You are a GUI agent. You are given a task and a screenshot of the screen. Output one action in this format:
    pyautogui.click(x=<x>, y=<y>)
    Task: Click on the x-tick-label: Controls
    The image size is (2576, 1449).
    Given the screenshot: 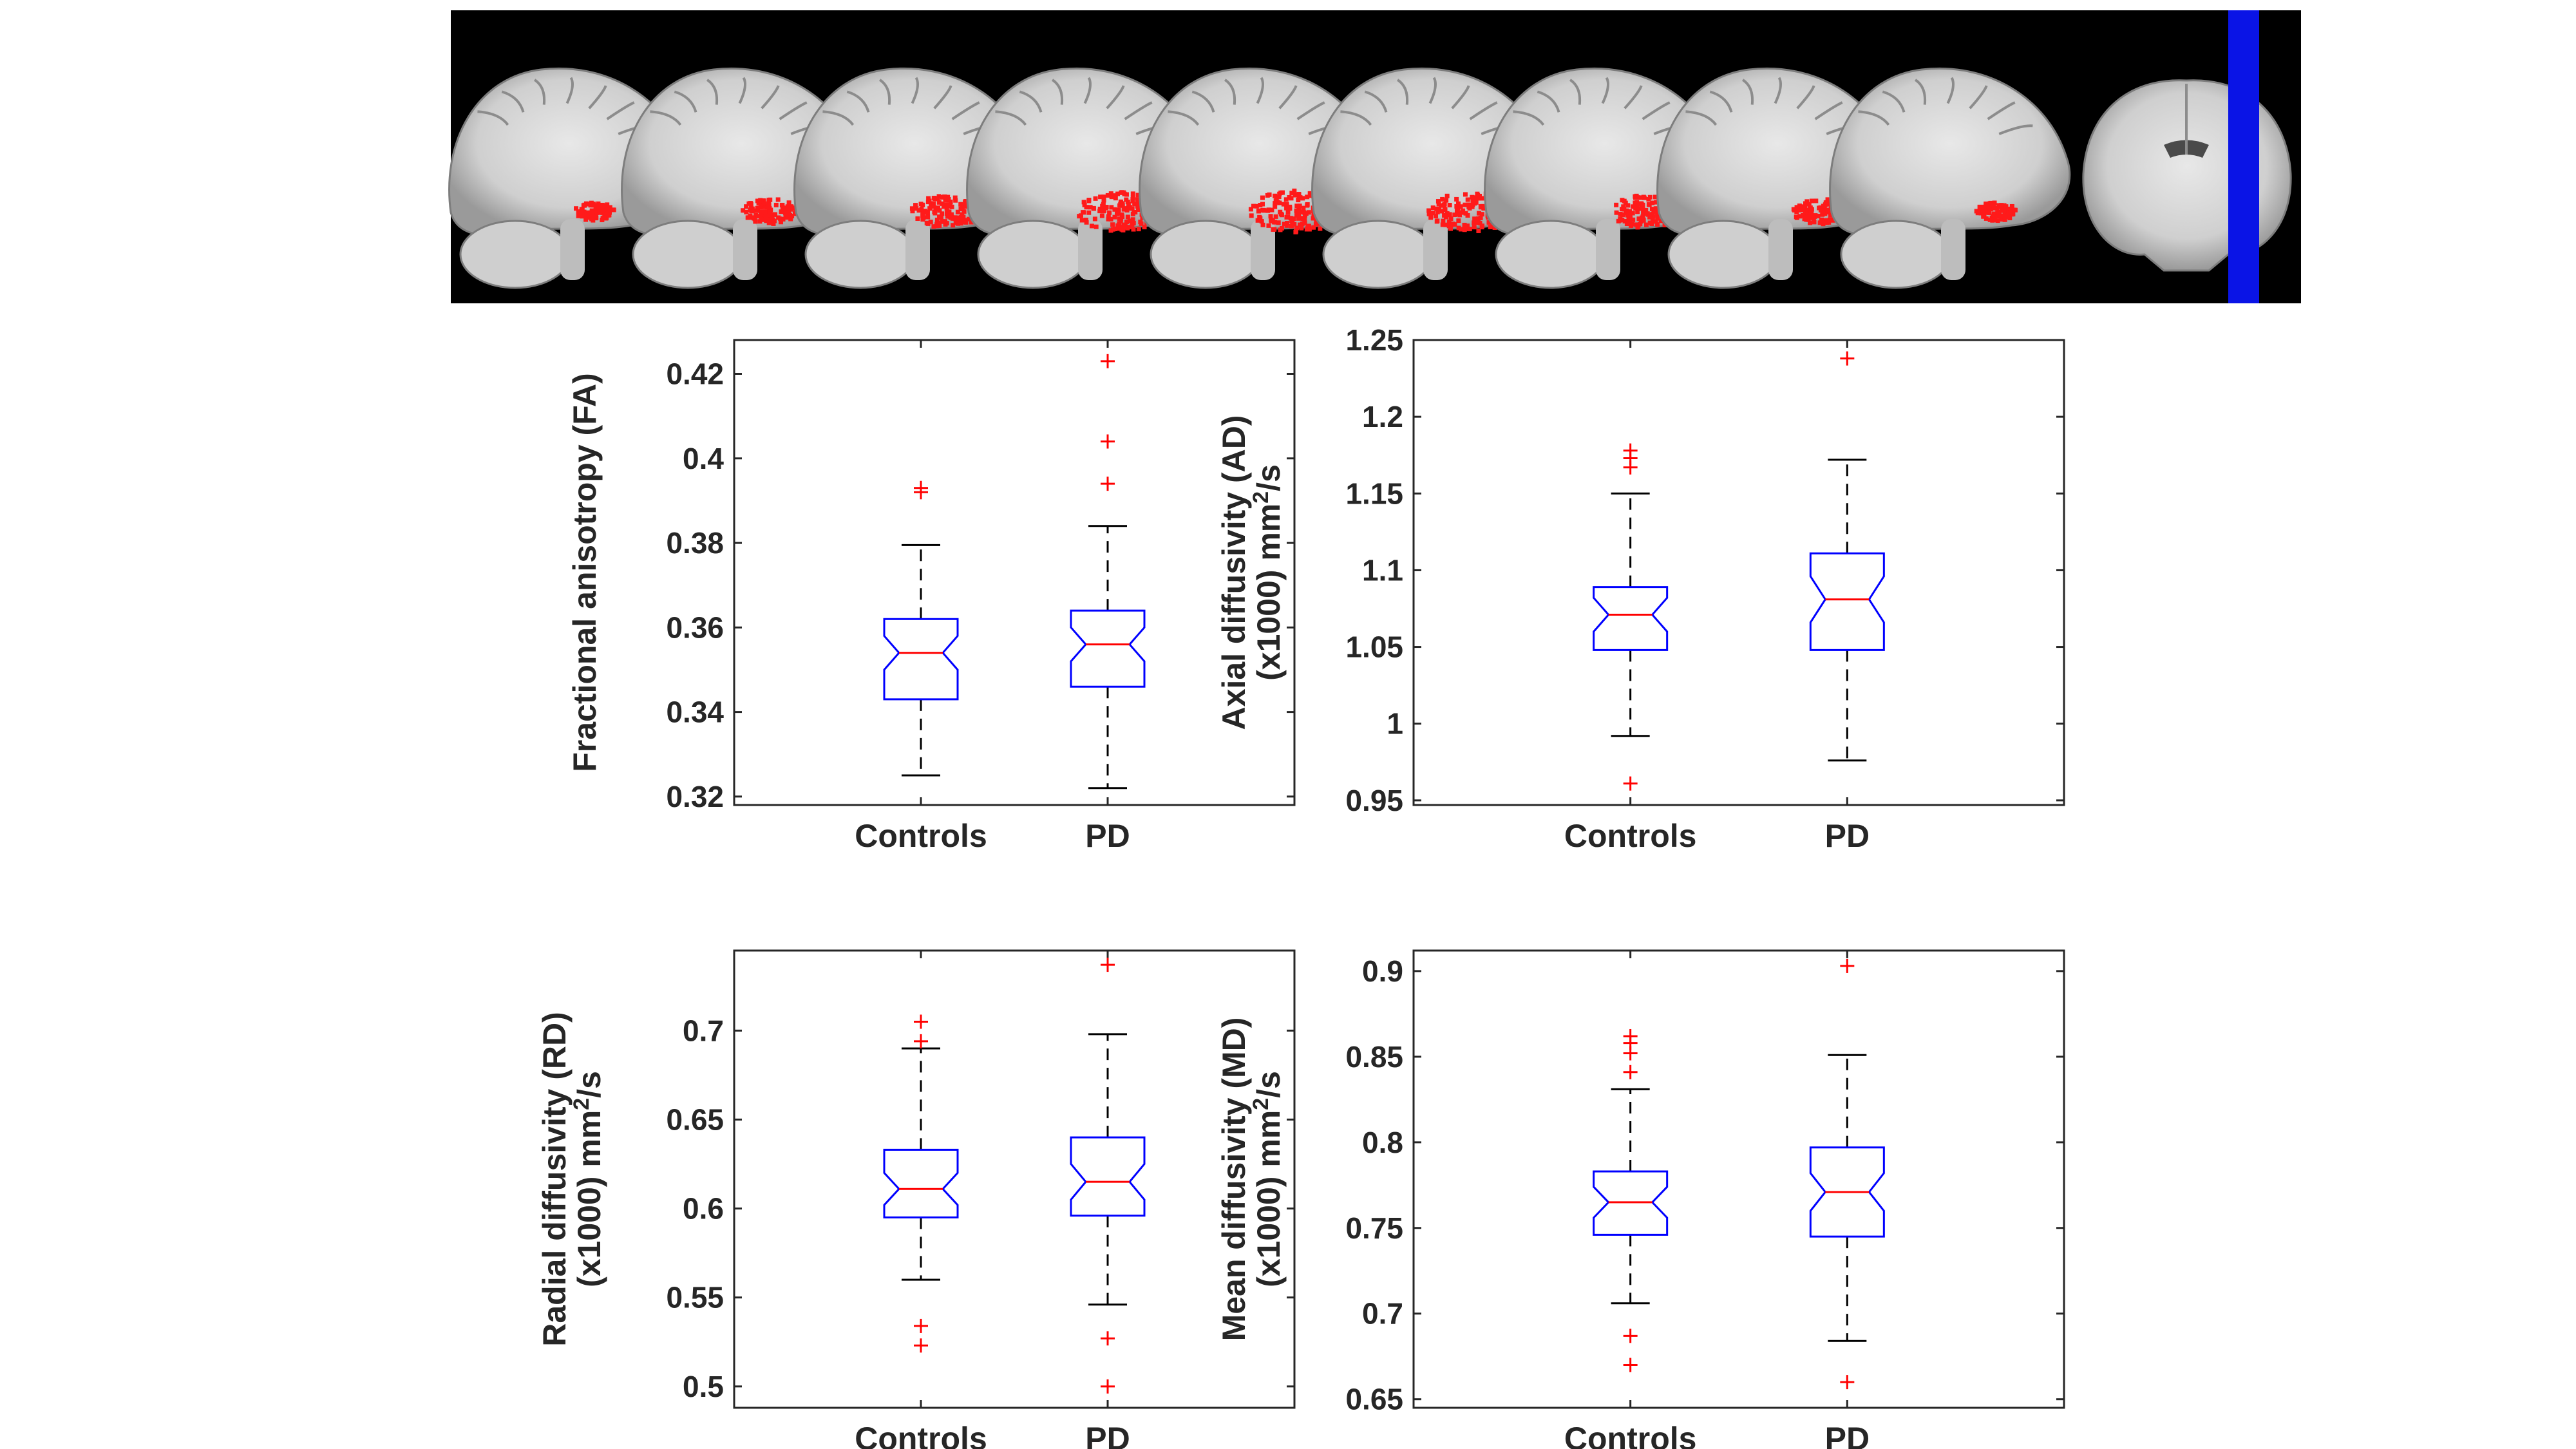 What is the action you would take?
    pyautogui.click(x=921, y=836)
    